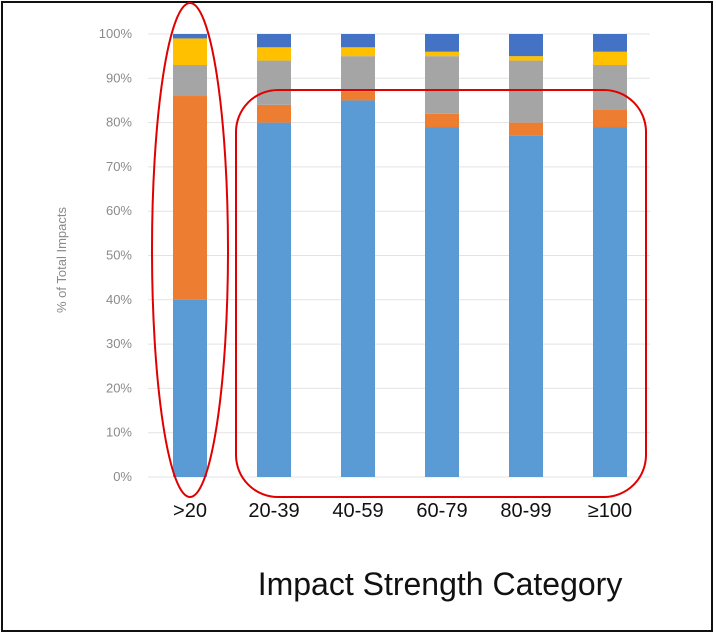 This screenshot has height=635, width=716. What do you see at coordinates (440, 584) in the screenshot?
I see `x-axis-label: Impact Strength Category` at bounding box center [440, 584].